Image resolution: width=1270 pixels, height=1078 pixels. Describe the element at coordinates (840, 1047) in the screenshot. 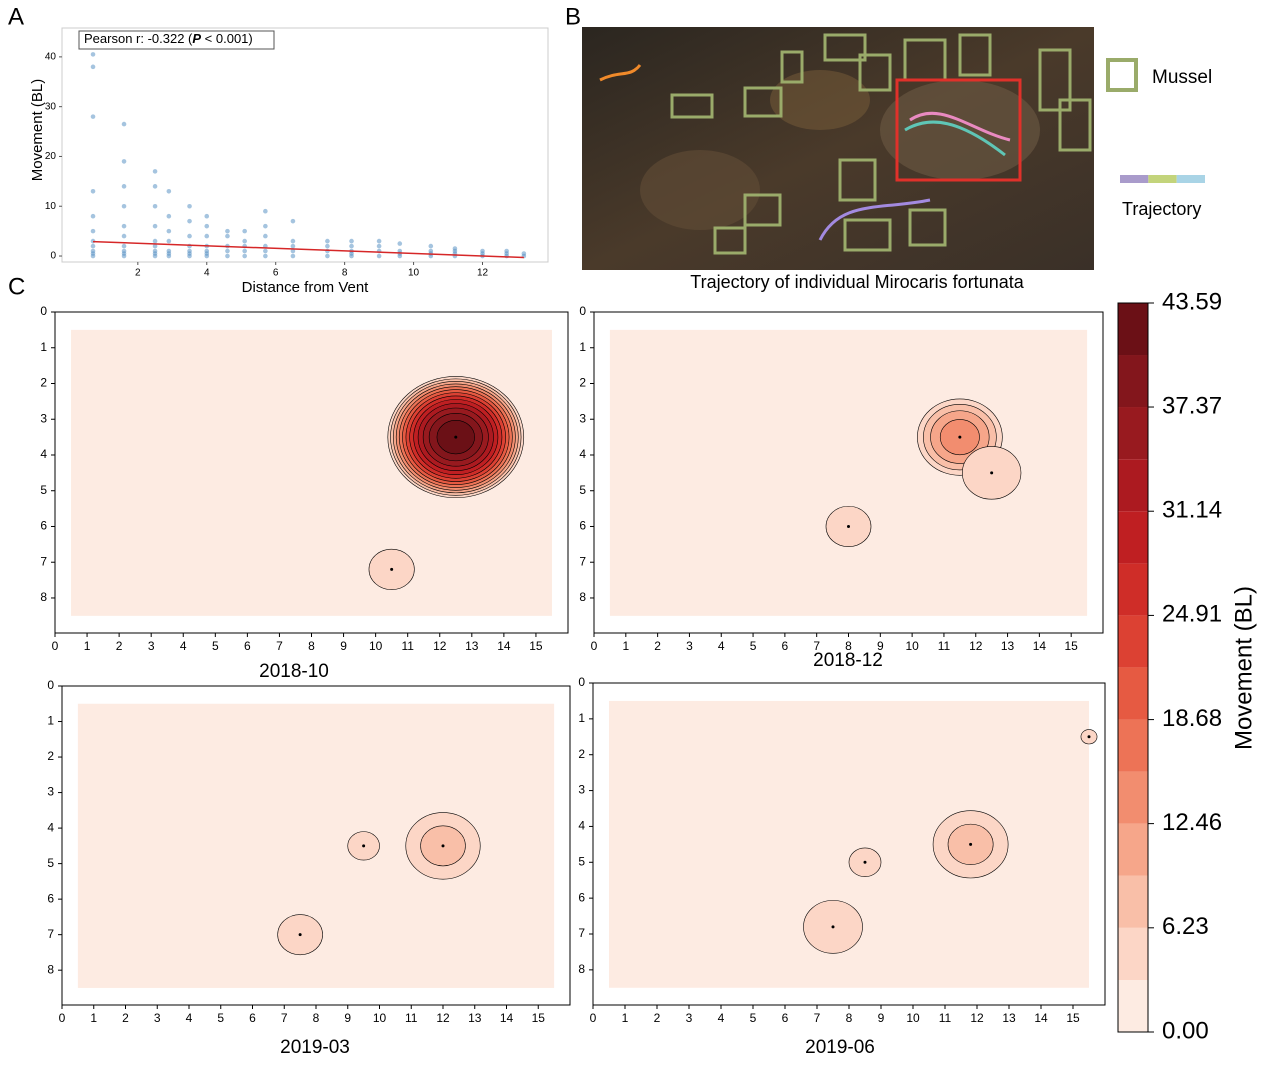

I see `plot-title: 2019-06` at that location.